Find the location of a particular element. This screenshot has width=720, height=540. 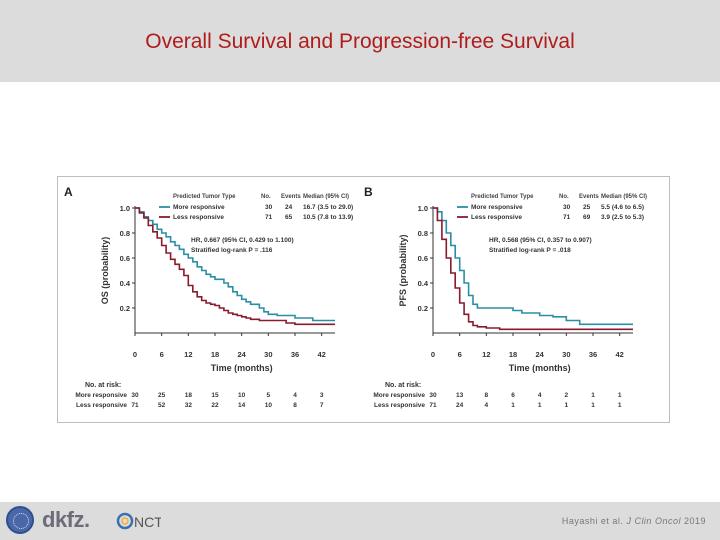

panel-a-x-tick-label: 0 is located at coordinates (135, 354).